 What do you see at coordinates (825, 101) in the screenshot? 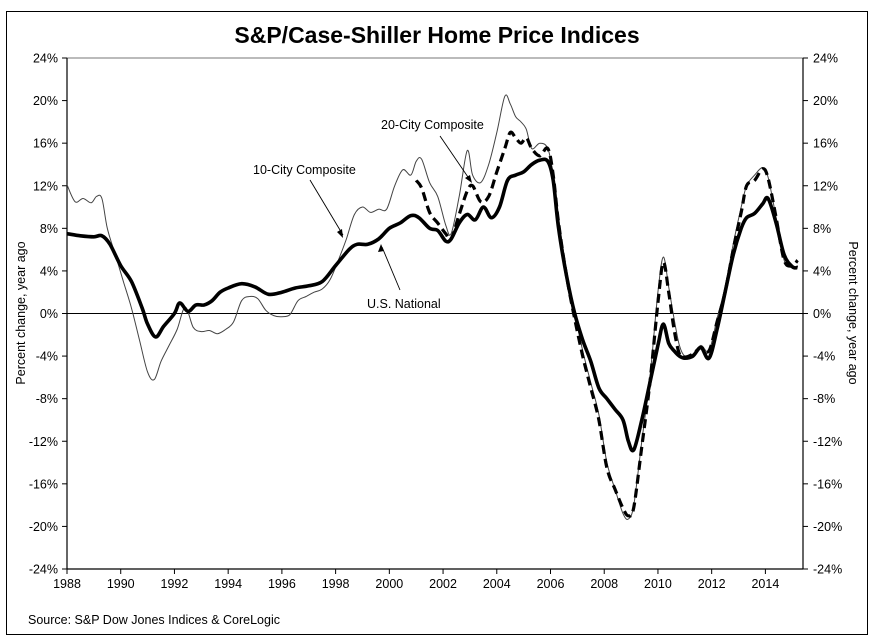
I see `y-tick-label-right: 20%` at bounding box center [825, 101].